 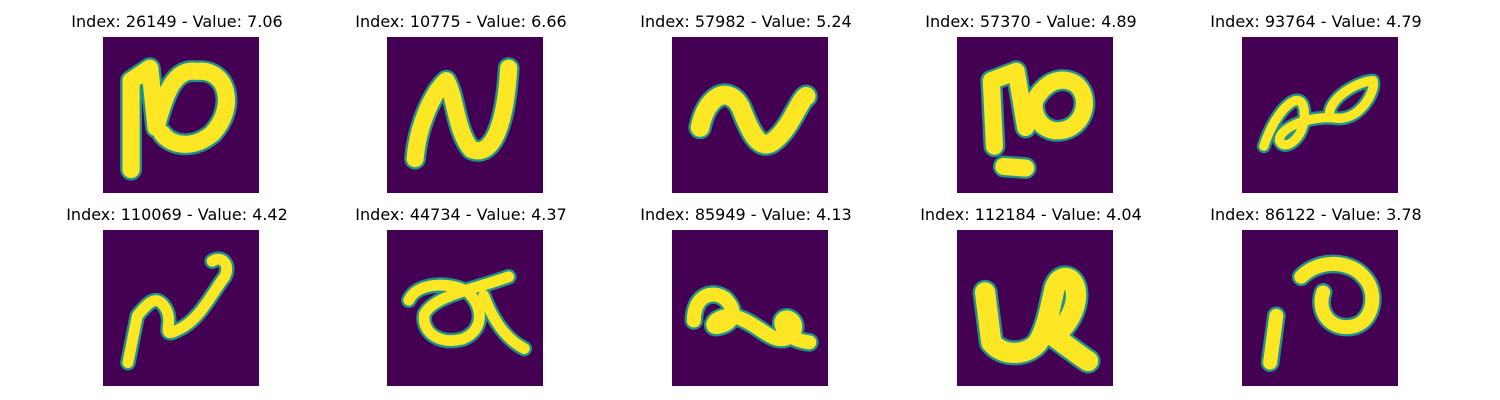 I want to click on image-panel: Index: 112184 - Value: 4.04, so click(x=1031, y=289).